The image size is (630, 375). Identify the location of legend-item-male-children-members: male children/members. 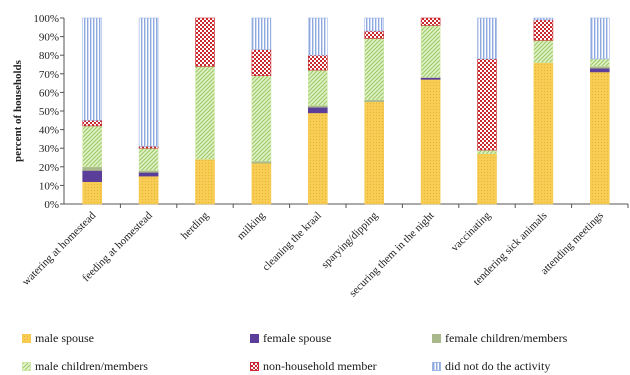
(85, 366).